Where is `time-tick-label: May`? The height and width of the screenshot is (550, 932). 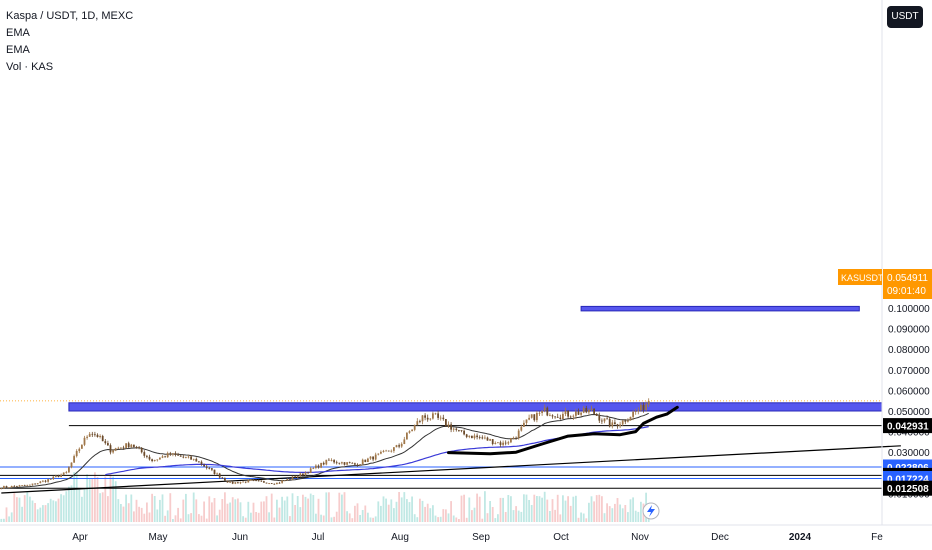 time-tick-label: May is located at coordinates (158, 537).